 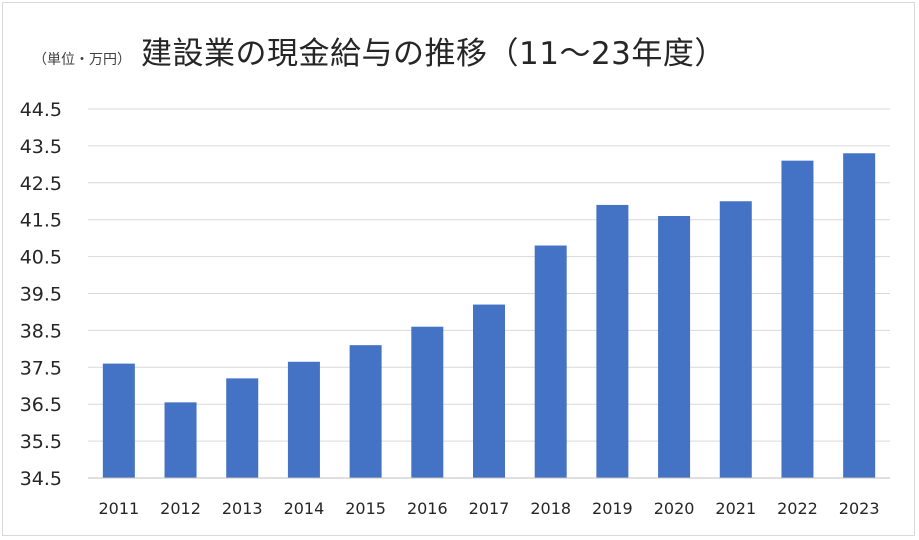 I want to click on x-tick-label: 2023, so click(x=859, y=508).